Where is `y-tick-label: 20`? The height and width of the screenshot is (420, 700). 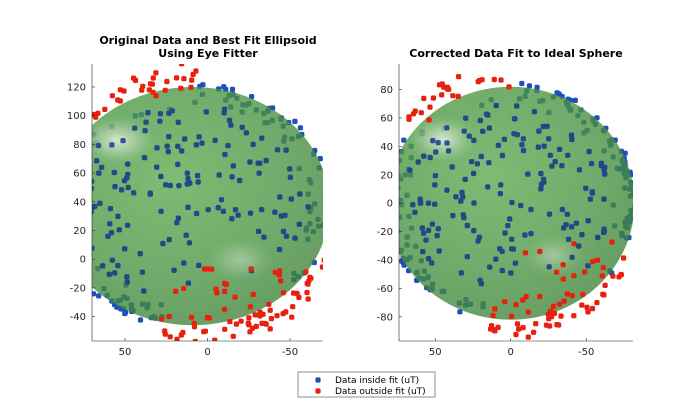
y-tick-label: 20 is located at coordinates (79, 231).